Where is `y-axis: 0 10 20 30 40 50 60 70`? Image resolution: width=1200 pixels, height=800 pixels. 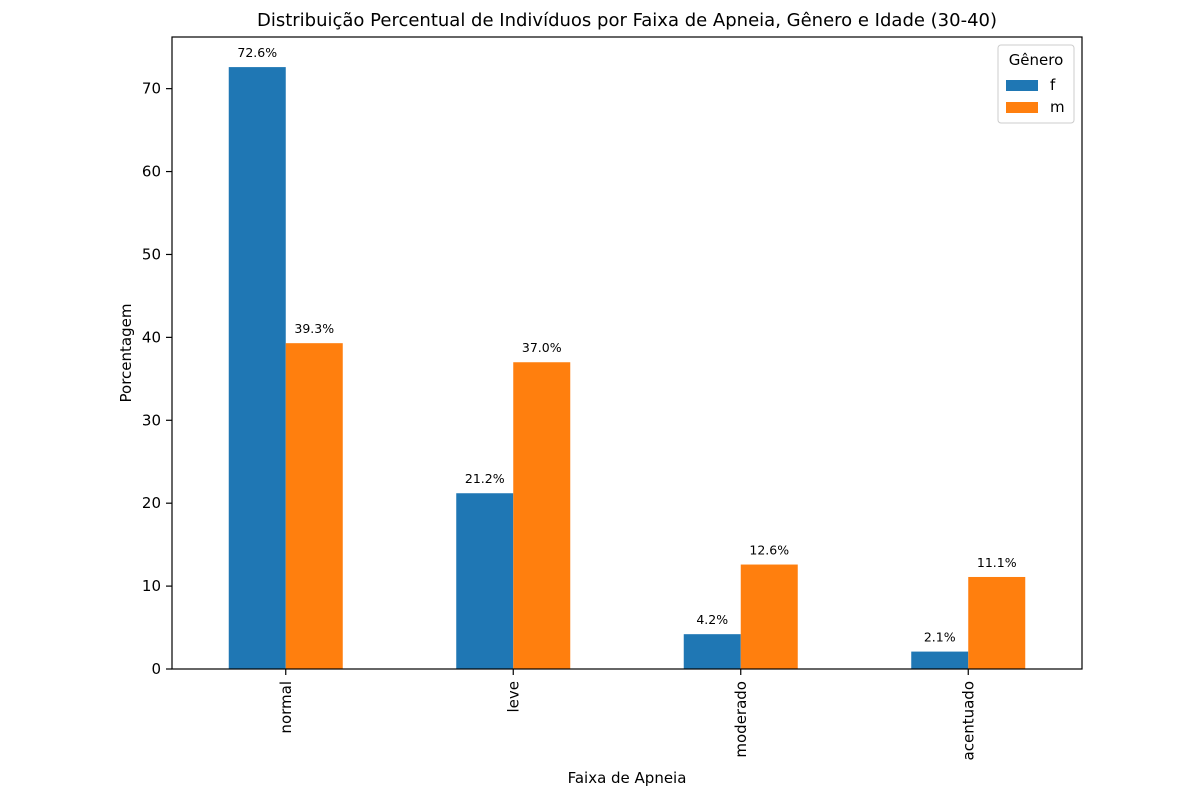 y-axis: 0 10 20 30 40 50 60 70 is located at coordinates (157, 379).